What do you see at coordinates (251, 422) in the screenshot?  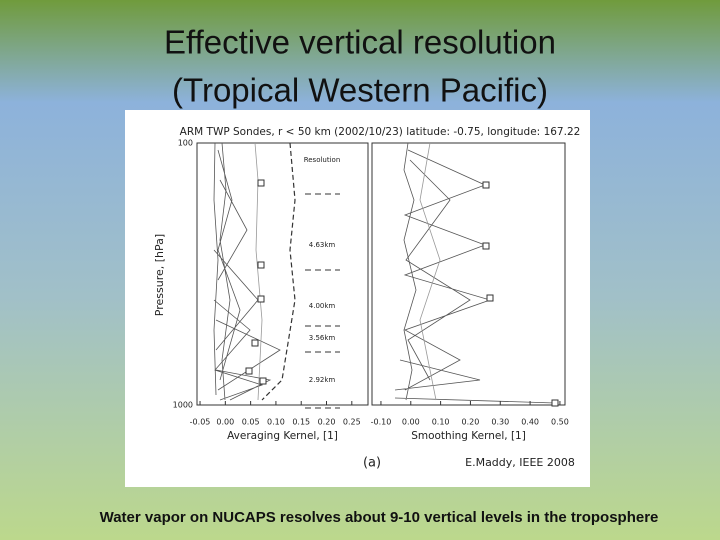 I see `x-tick-label: 0.05` at bounding box center [251, 422].